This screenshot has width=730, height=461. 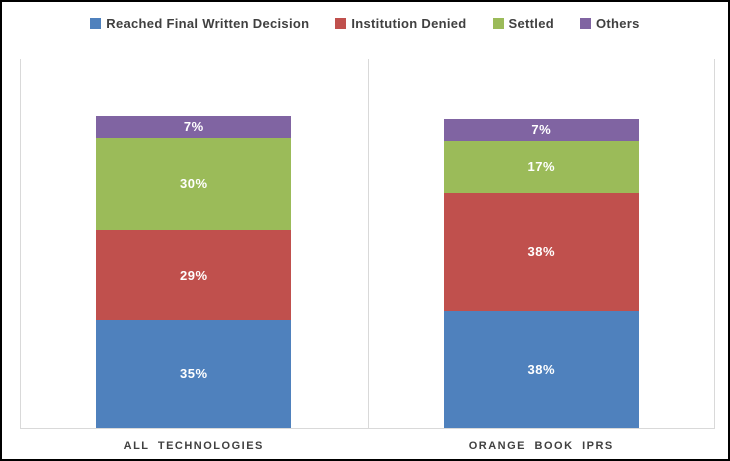 I want to click on bar-value-label: 30%, so click(x=193, y=184).